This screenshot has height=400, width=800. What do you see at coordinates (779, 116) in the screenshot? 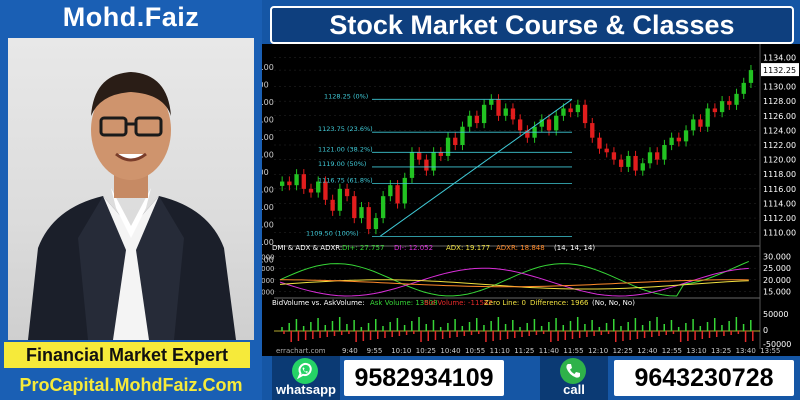
I see `price-axis-label: 1126.00` at bounding box center [779, 116].